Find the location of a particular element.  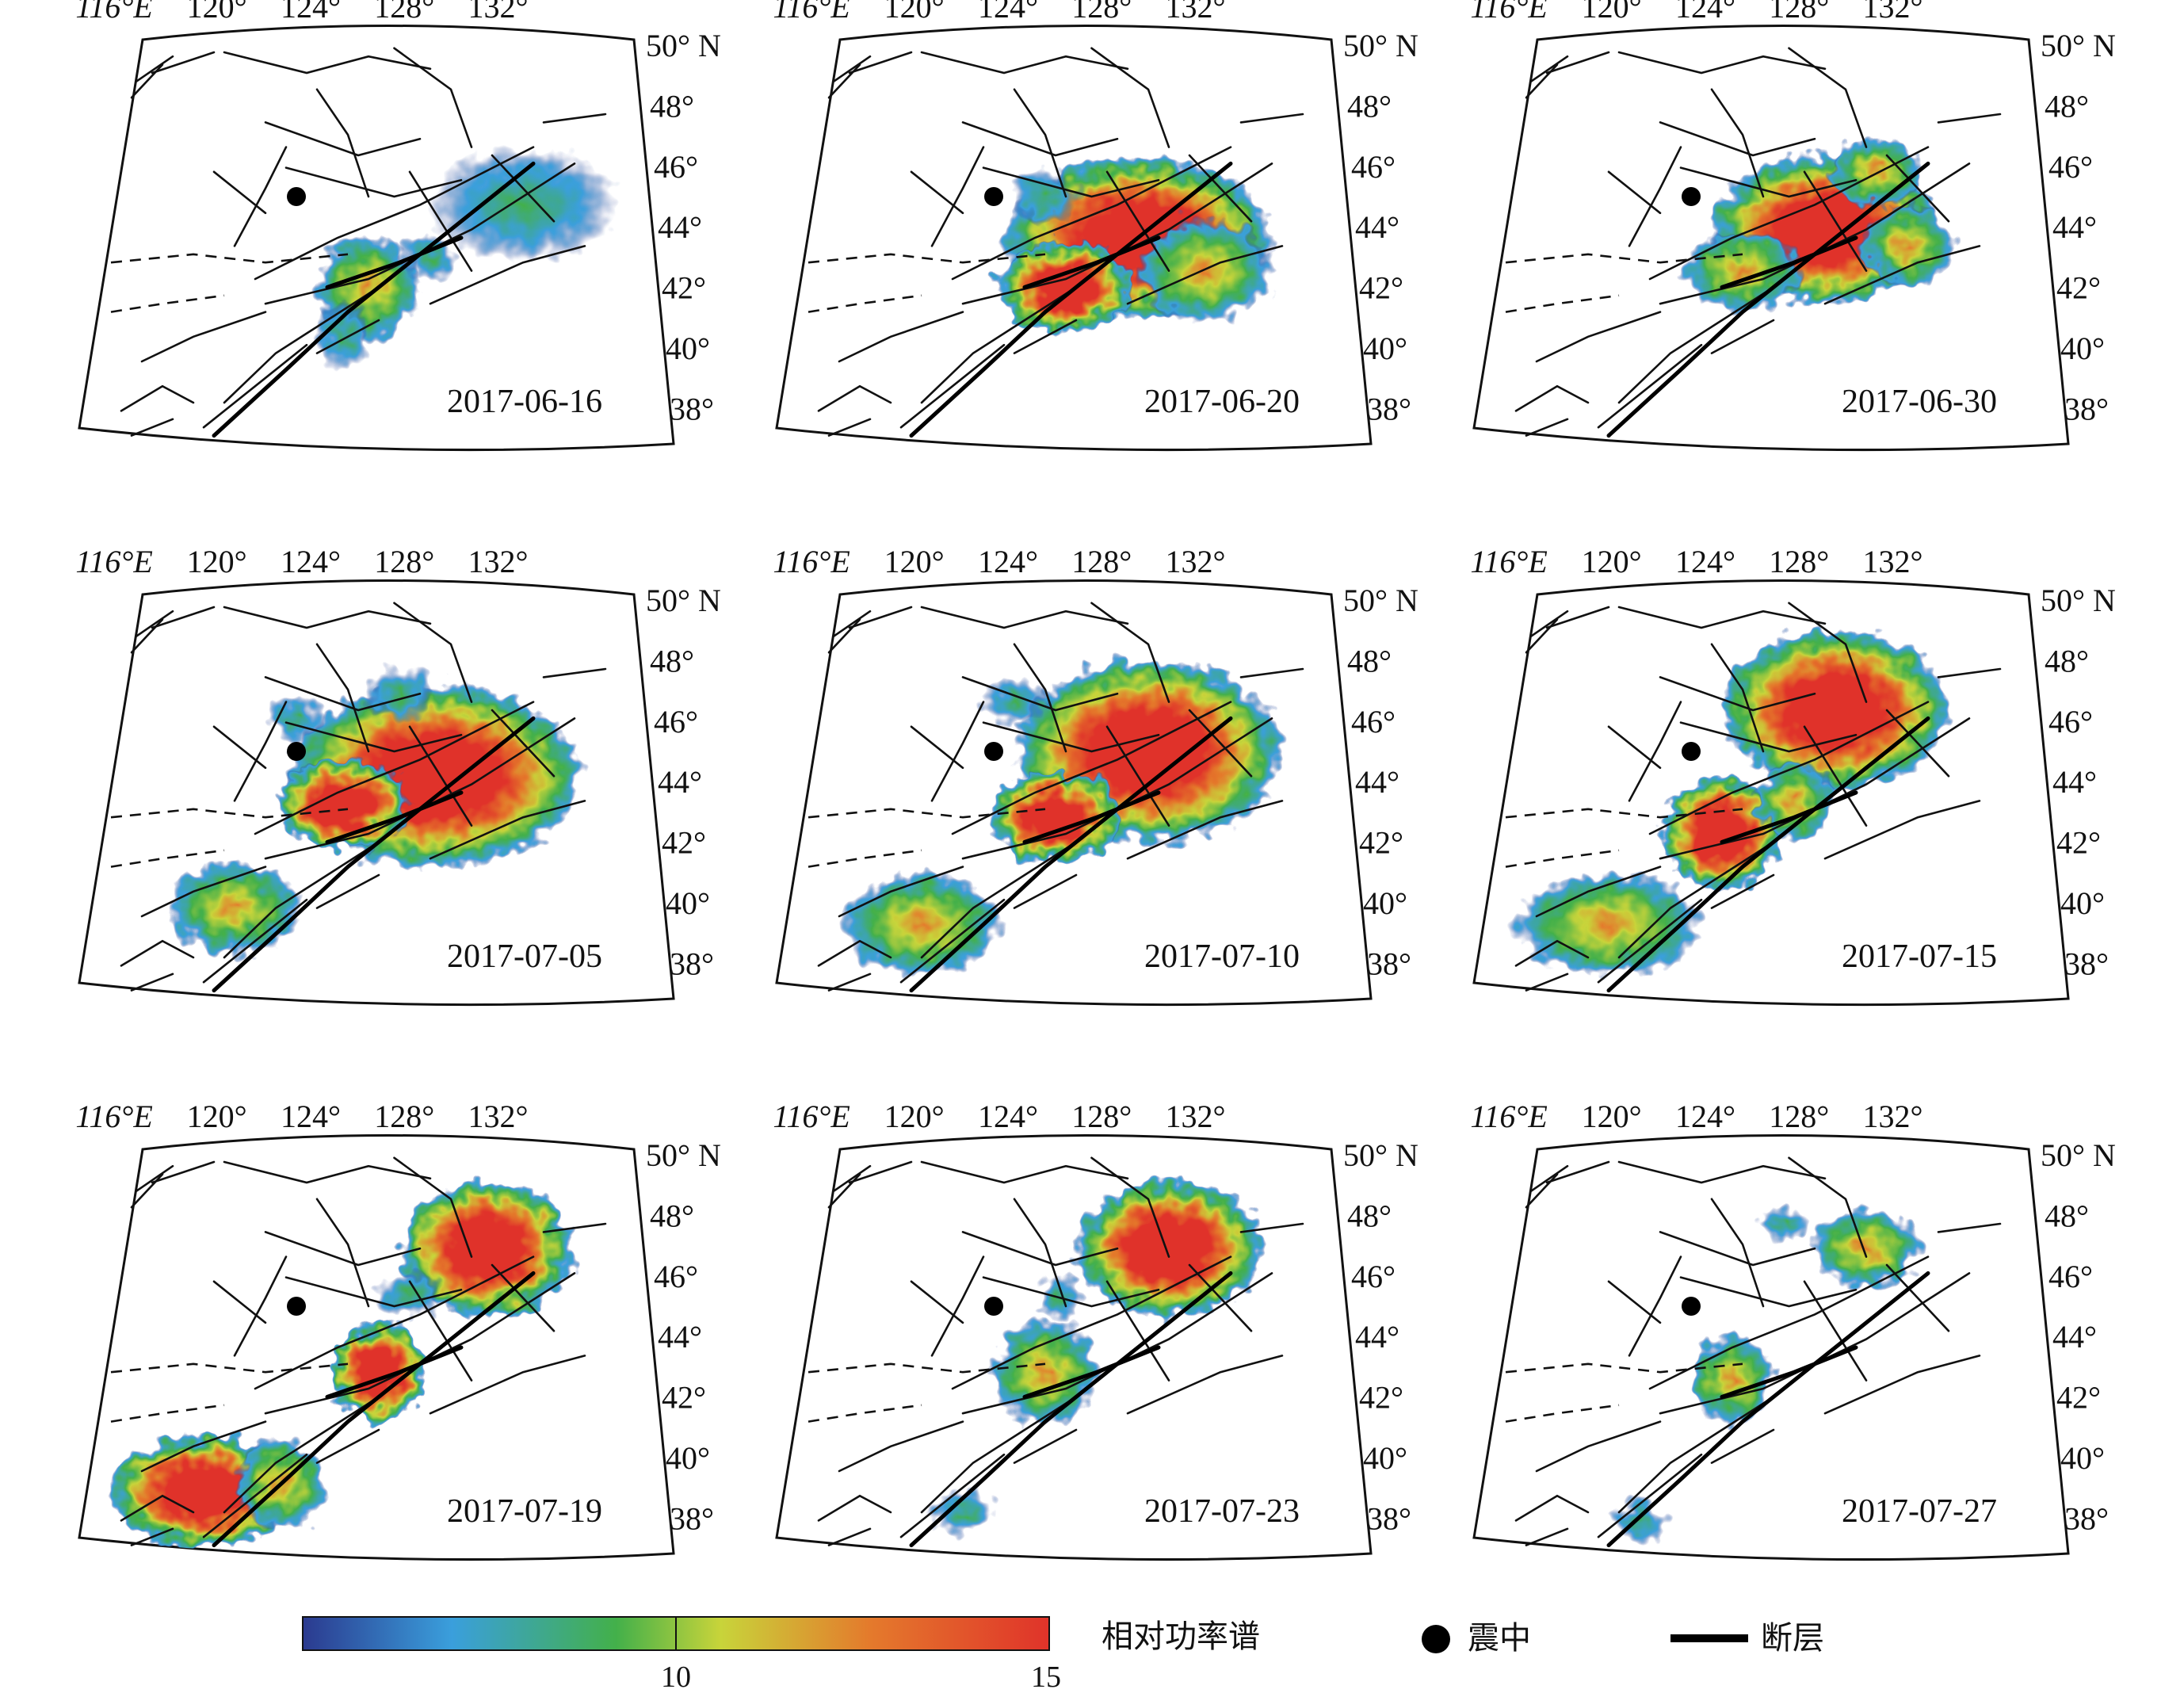

map-frame is located at coordinates (1771, 1347).